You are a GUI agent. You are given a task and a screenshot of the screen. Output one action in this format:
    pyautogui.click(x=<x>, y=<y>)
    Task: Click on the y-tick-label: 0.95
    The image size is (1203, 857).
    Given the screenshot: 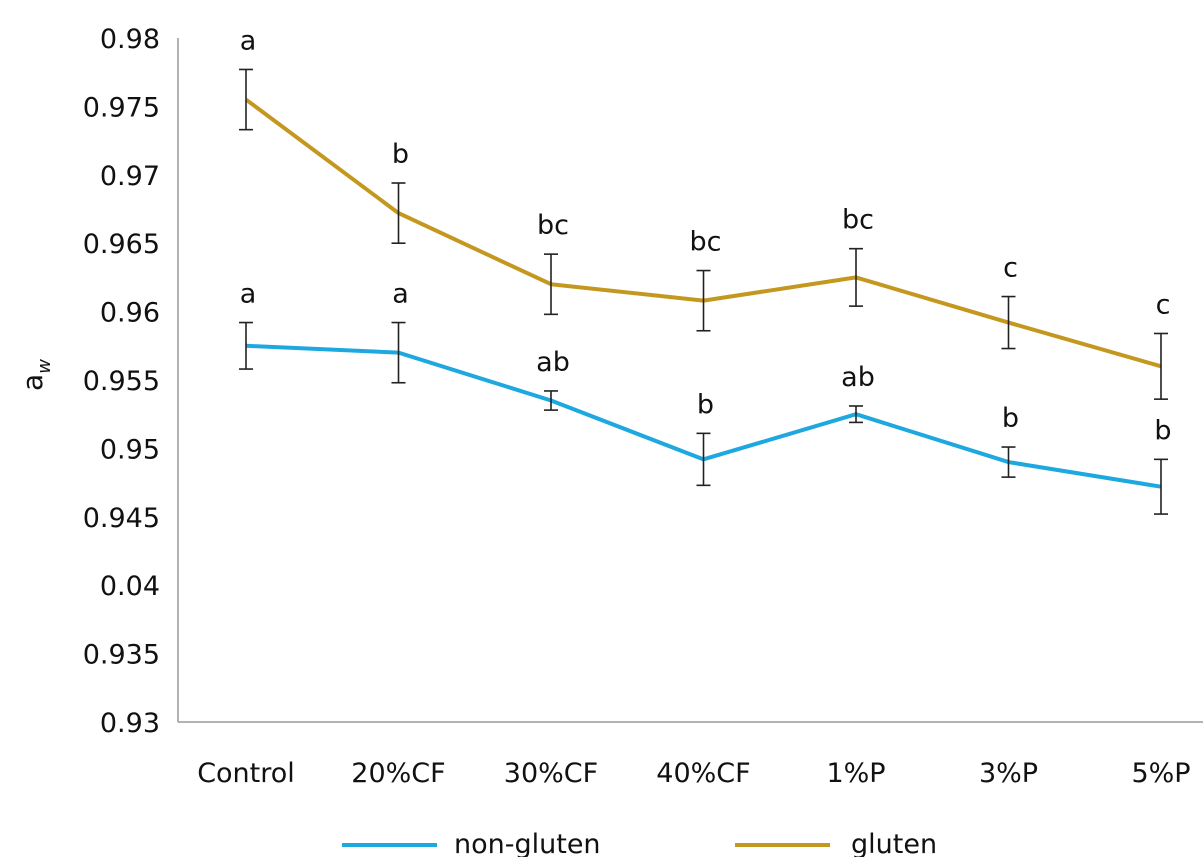 What is the action you would take?
    pyautogui.click(x=130, y=449)
    